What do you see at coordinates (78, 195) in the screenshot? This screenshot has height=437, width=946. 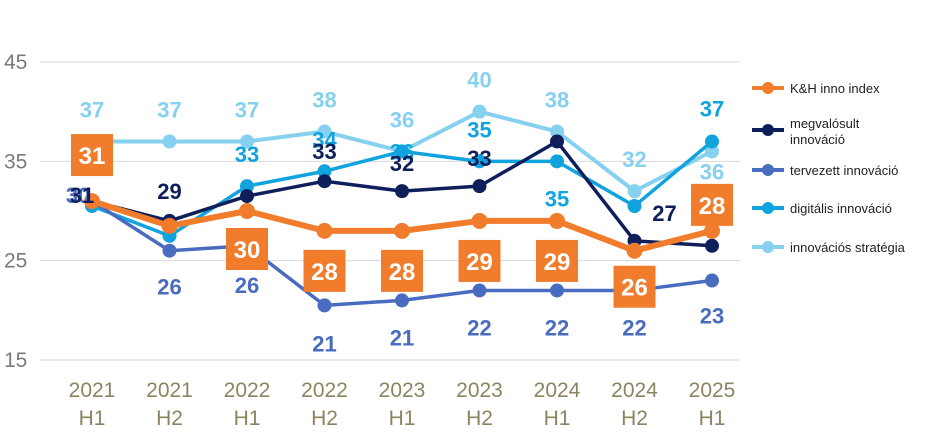 I see `data-label: 30` at bounding box center [78, 195].